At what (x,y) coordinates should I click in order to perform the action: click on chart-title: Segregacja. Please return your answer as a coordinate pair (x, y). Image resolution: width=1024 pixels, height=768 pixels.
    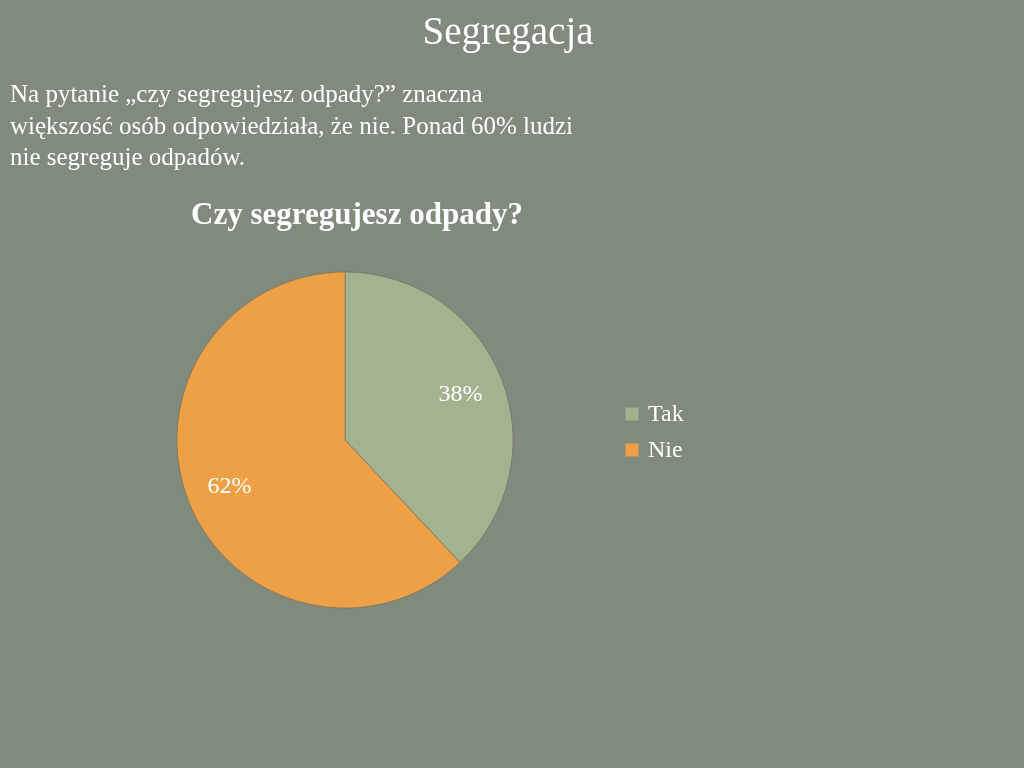
    Looking at the image, I should click on (508, 31).